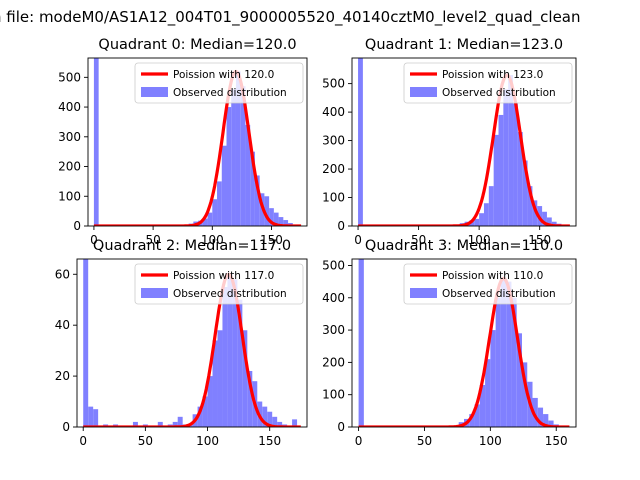  I want to click on x-tick-label: 0, so click(359, 441).